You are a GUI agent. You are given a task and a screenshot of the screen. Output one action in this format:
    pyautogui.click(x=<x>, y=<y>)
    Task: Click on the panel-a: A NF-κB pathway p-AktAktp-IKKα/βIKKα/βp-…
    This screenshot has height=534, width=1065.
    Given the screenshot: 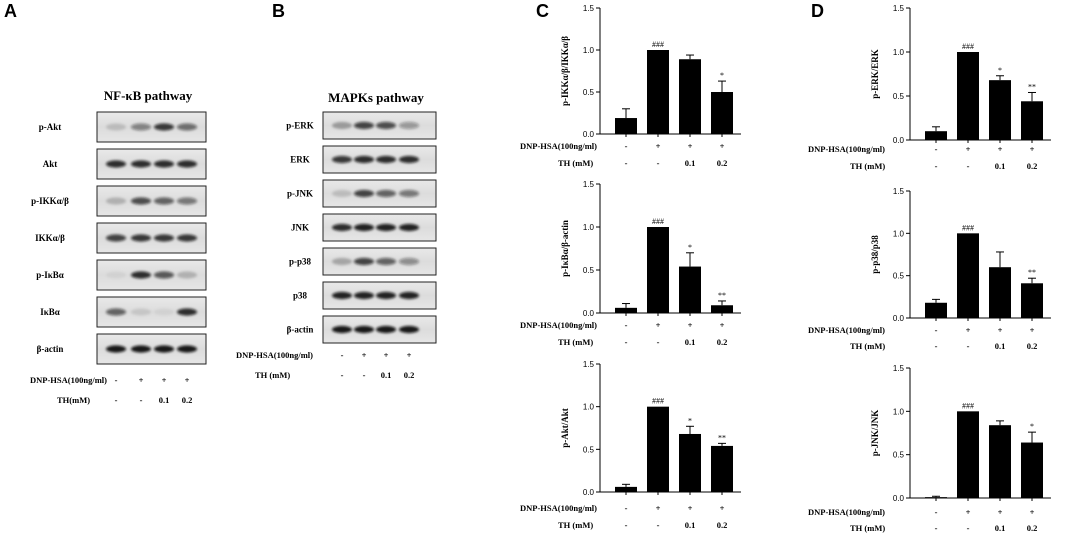 What is the action you would take?
    pyautogui.click(x=105, y=203)
    